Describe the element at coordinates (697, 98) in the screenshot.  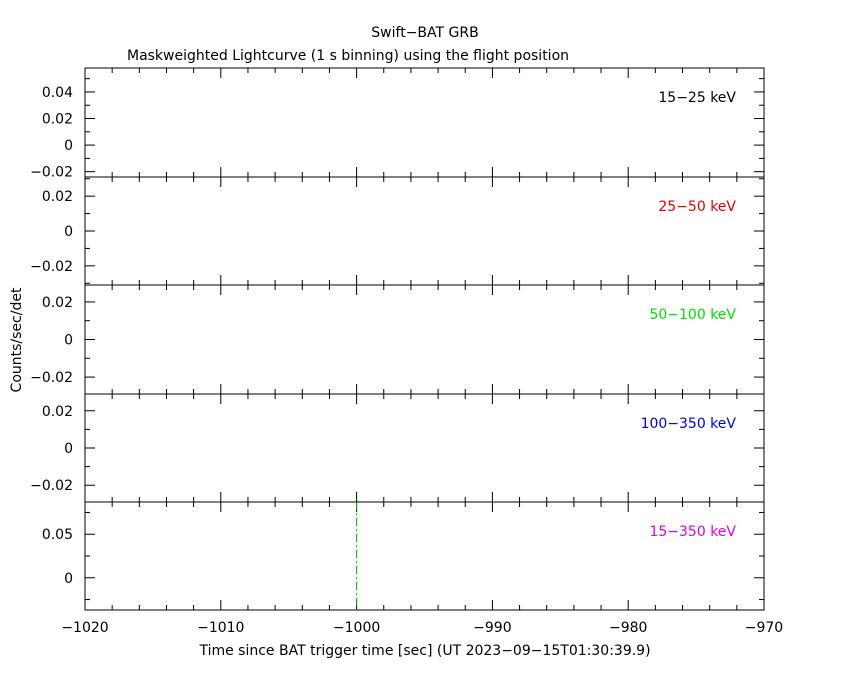
I see `band-label: 15−25 keV` at that location.